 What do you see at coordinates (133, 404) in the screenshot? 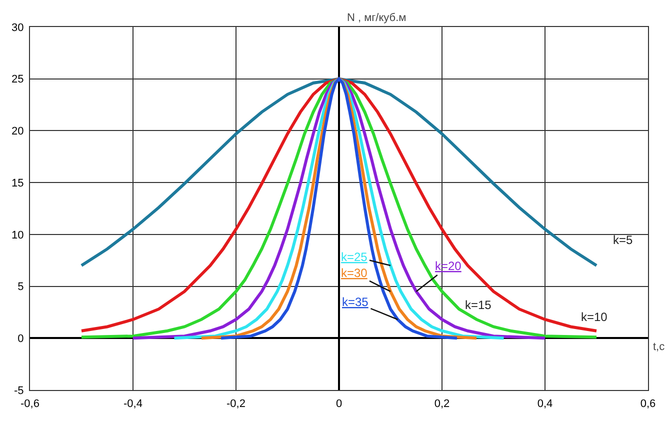
I see `x-tick-label: -0,4` at bounding box center [133, 404].